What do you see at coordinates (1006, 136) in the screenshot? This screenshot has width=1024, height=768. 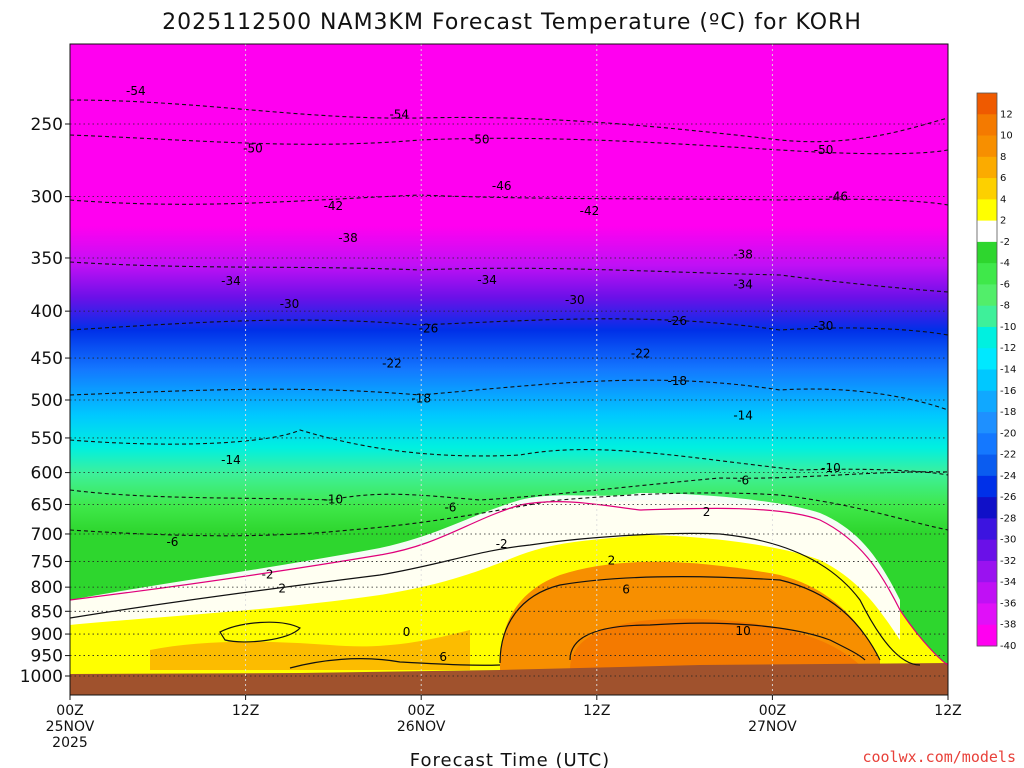 I see `colorbar-label: 10` at bounding box center [1006, 136].